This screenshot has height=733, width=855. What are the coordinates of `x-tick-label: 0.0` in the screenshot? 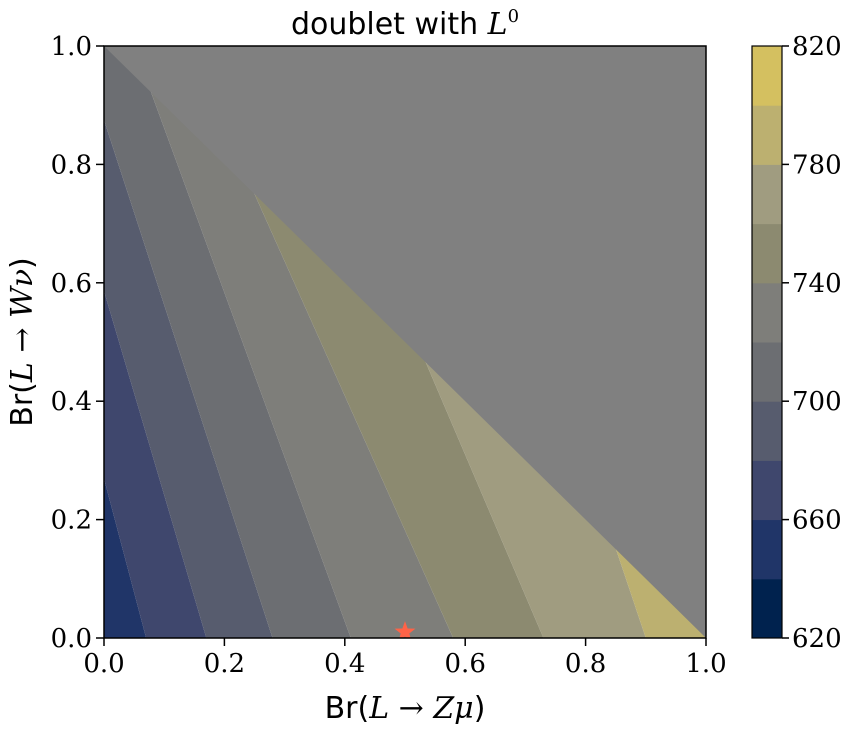 It's located at (103, 664).